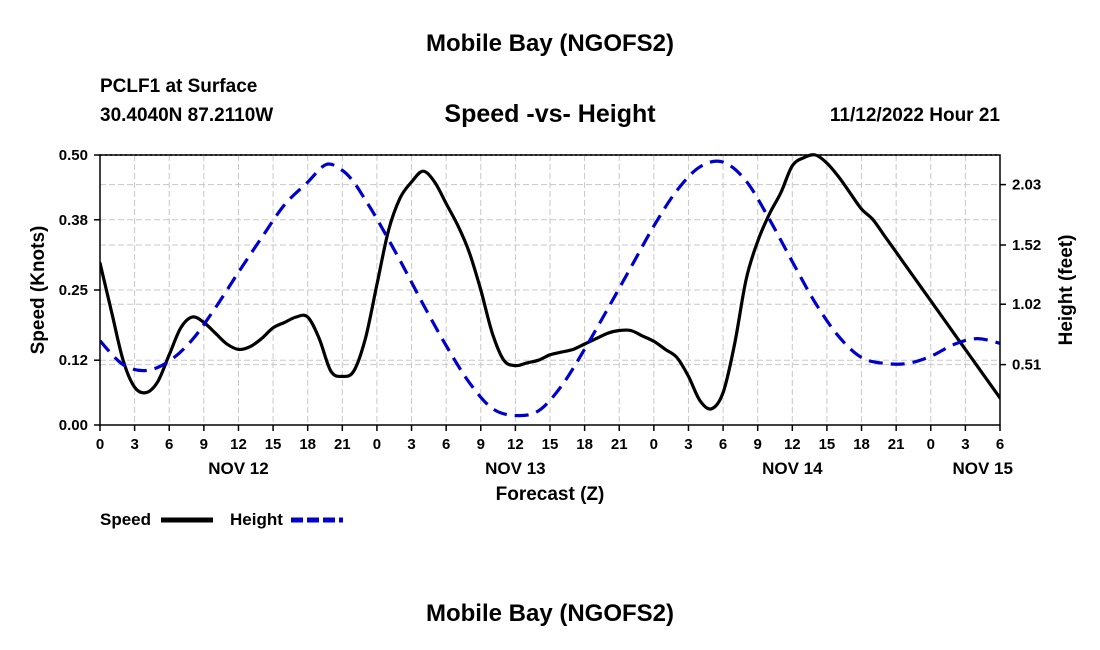 This screenshot has width=1100, height=650. I want to click on y-axis-label-right: Height (feet), so click(1066, 290).